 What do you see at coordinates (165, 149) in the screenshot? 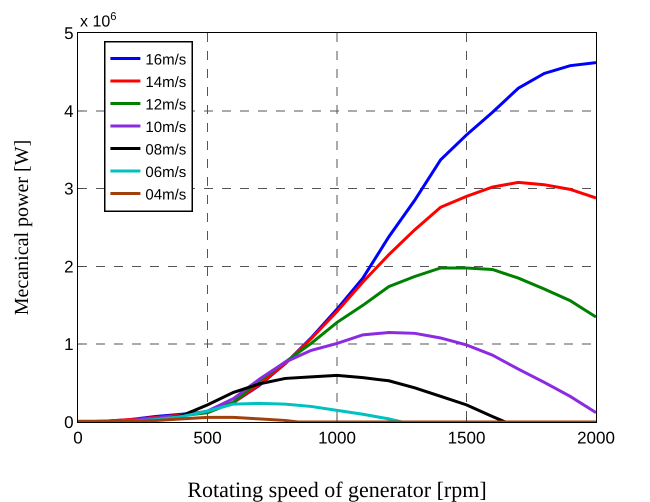
I see `legend-label: 08m/s` at bounding box center [165, 149].